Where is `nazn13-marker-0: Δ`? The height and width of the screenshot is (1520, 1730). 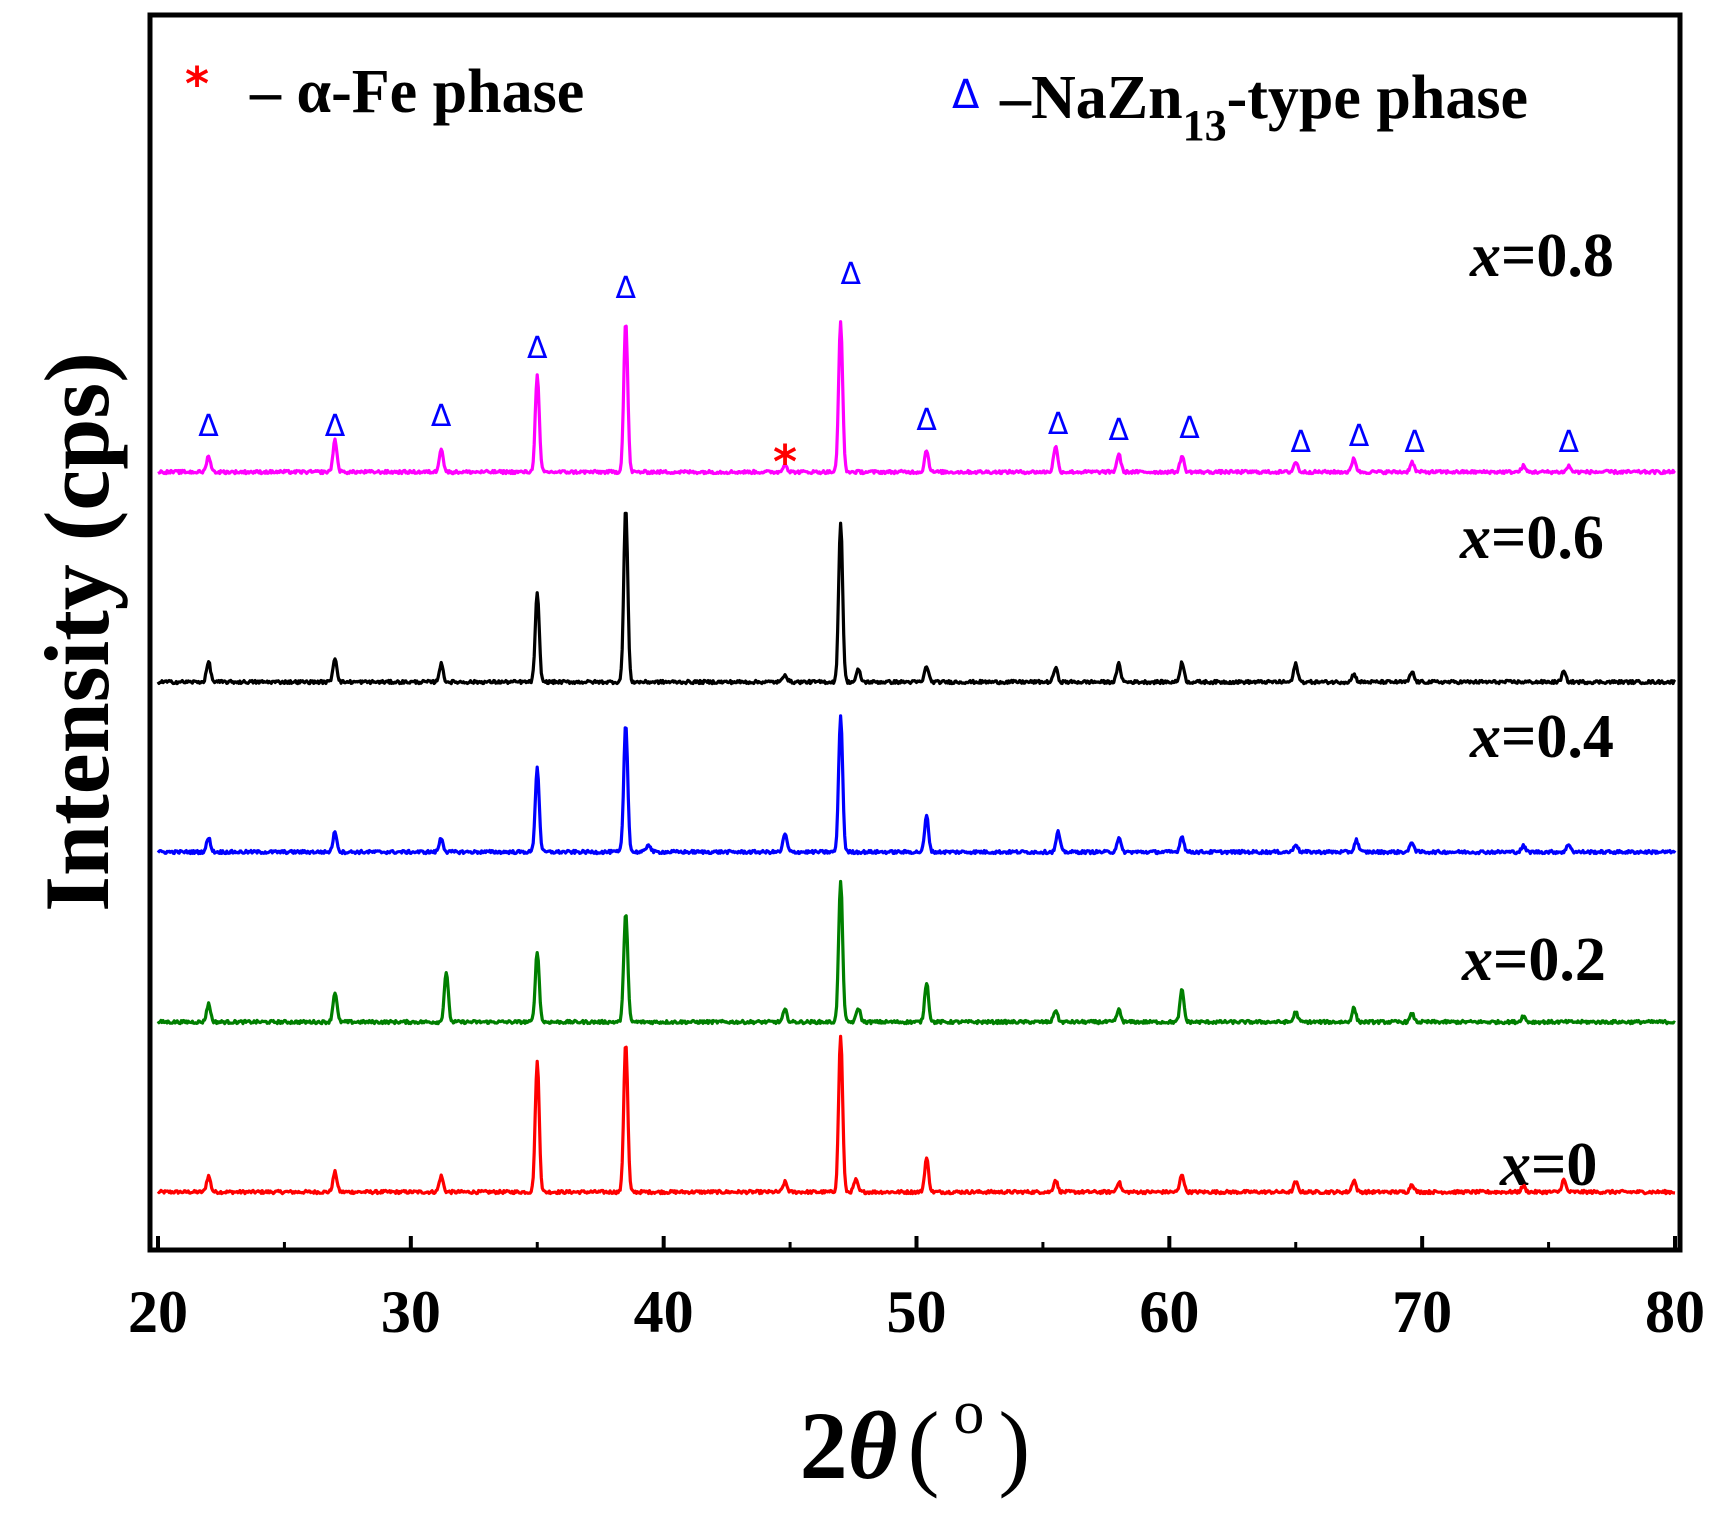
nazn13-marker-0: Δ is located at coordinates (208, 426).